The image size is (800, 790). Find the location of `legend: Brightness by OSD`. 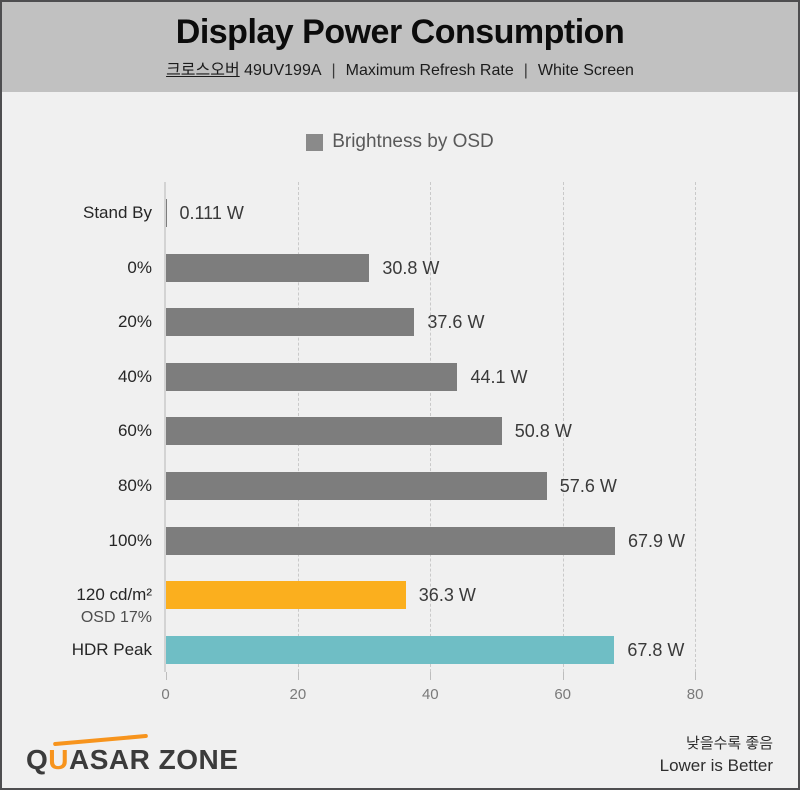

legend: Brightness by OSD is located at coordinates (400, 142).